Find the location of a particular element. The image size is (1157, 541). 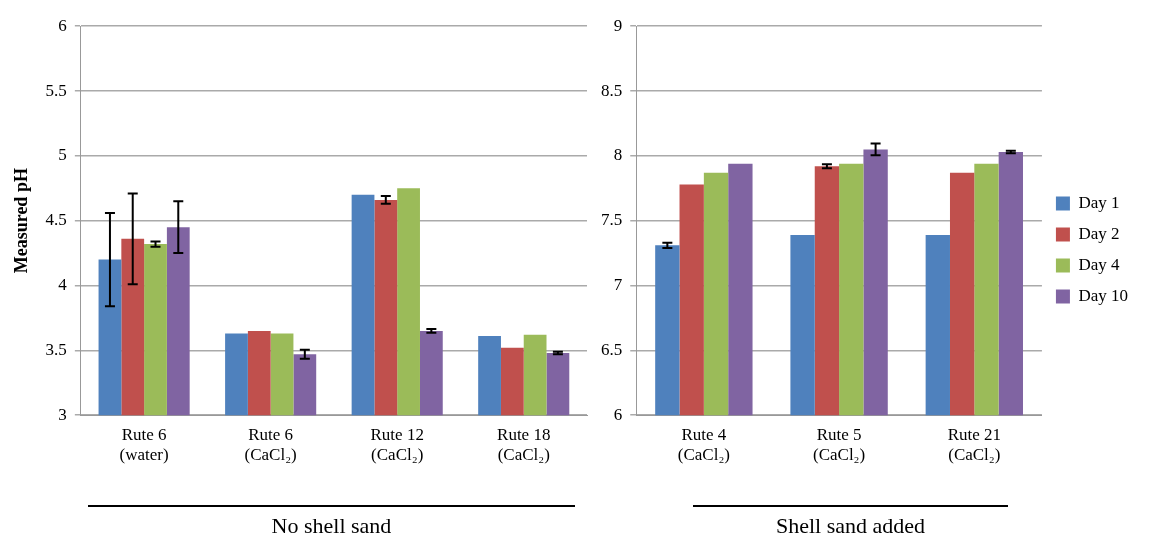

x-tick-label: Rute 4 (CaCl₂) is located at coordinates (703, 444).